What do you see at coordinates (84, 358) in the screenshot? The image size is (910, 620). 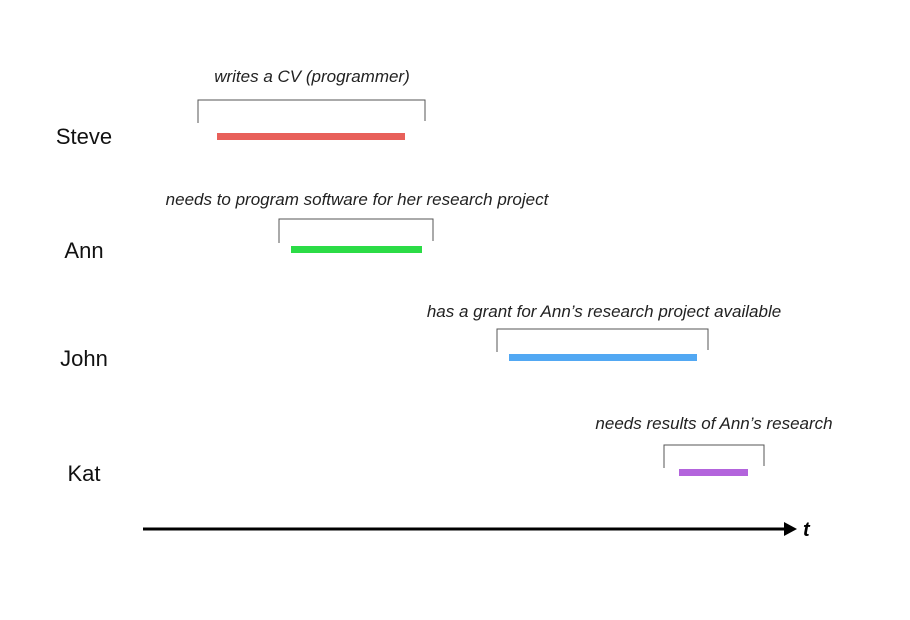 I see `person-name-john: John` at bounding box center [84, 358].